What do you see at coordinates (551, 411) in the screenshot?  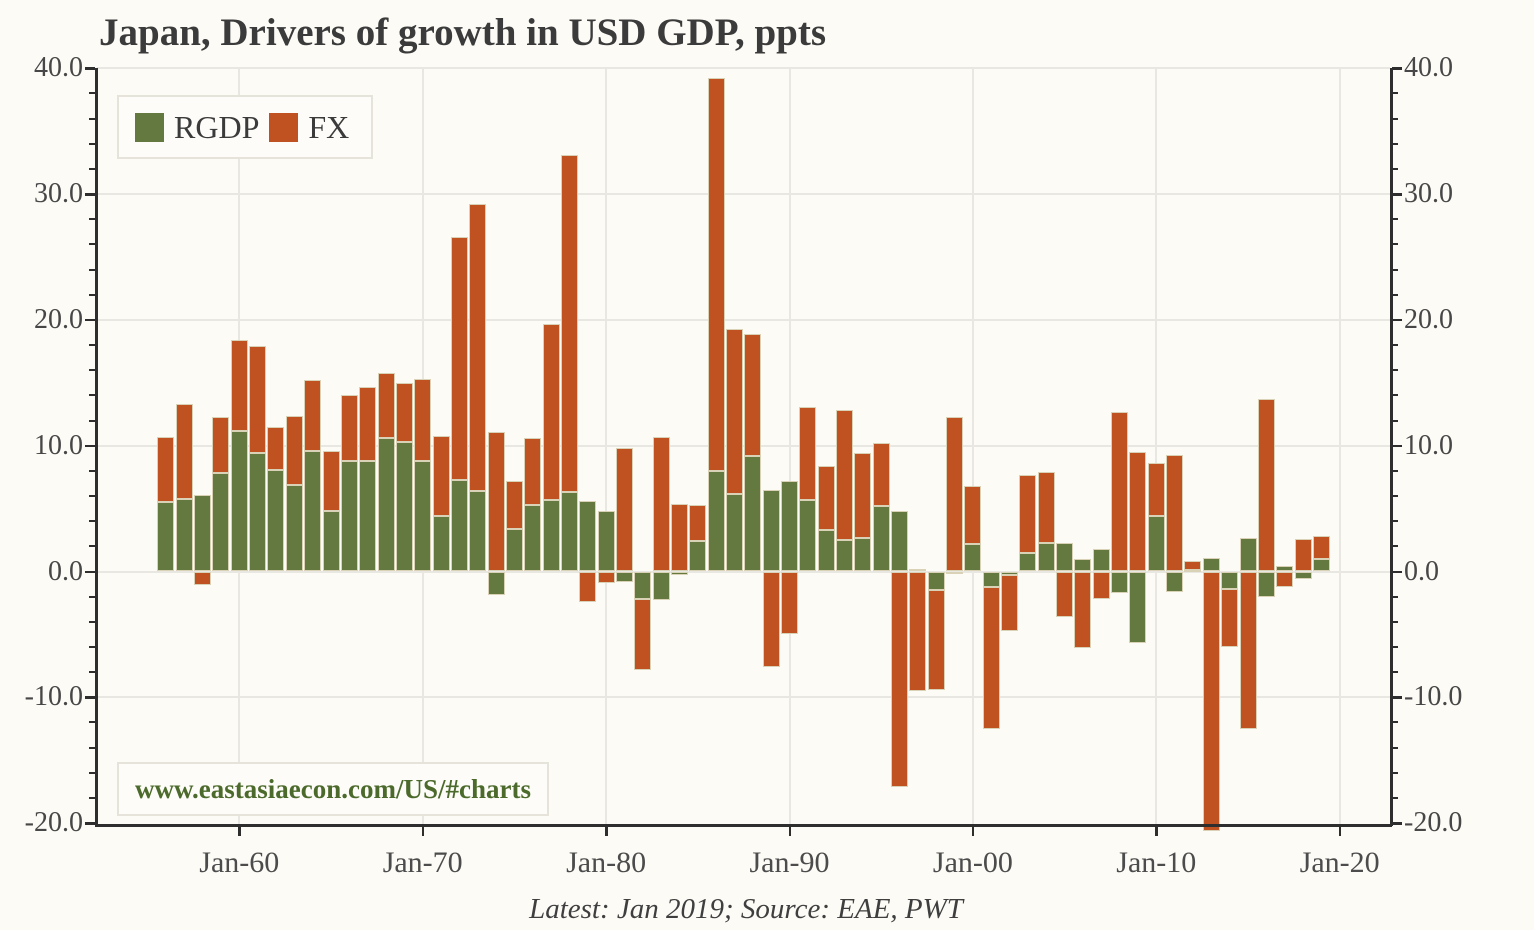 I see `bar-fx-1977` at bounding box center [551, 411].